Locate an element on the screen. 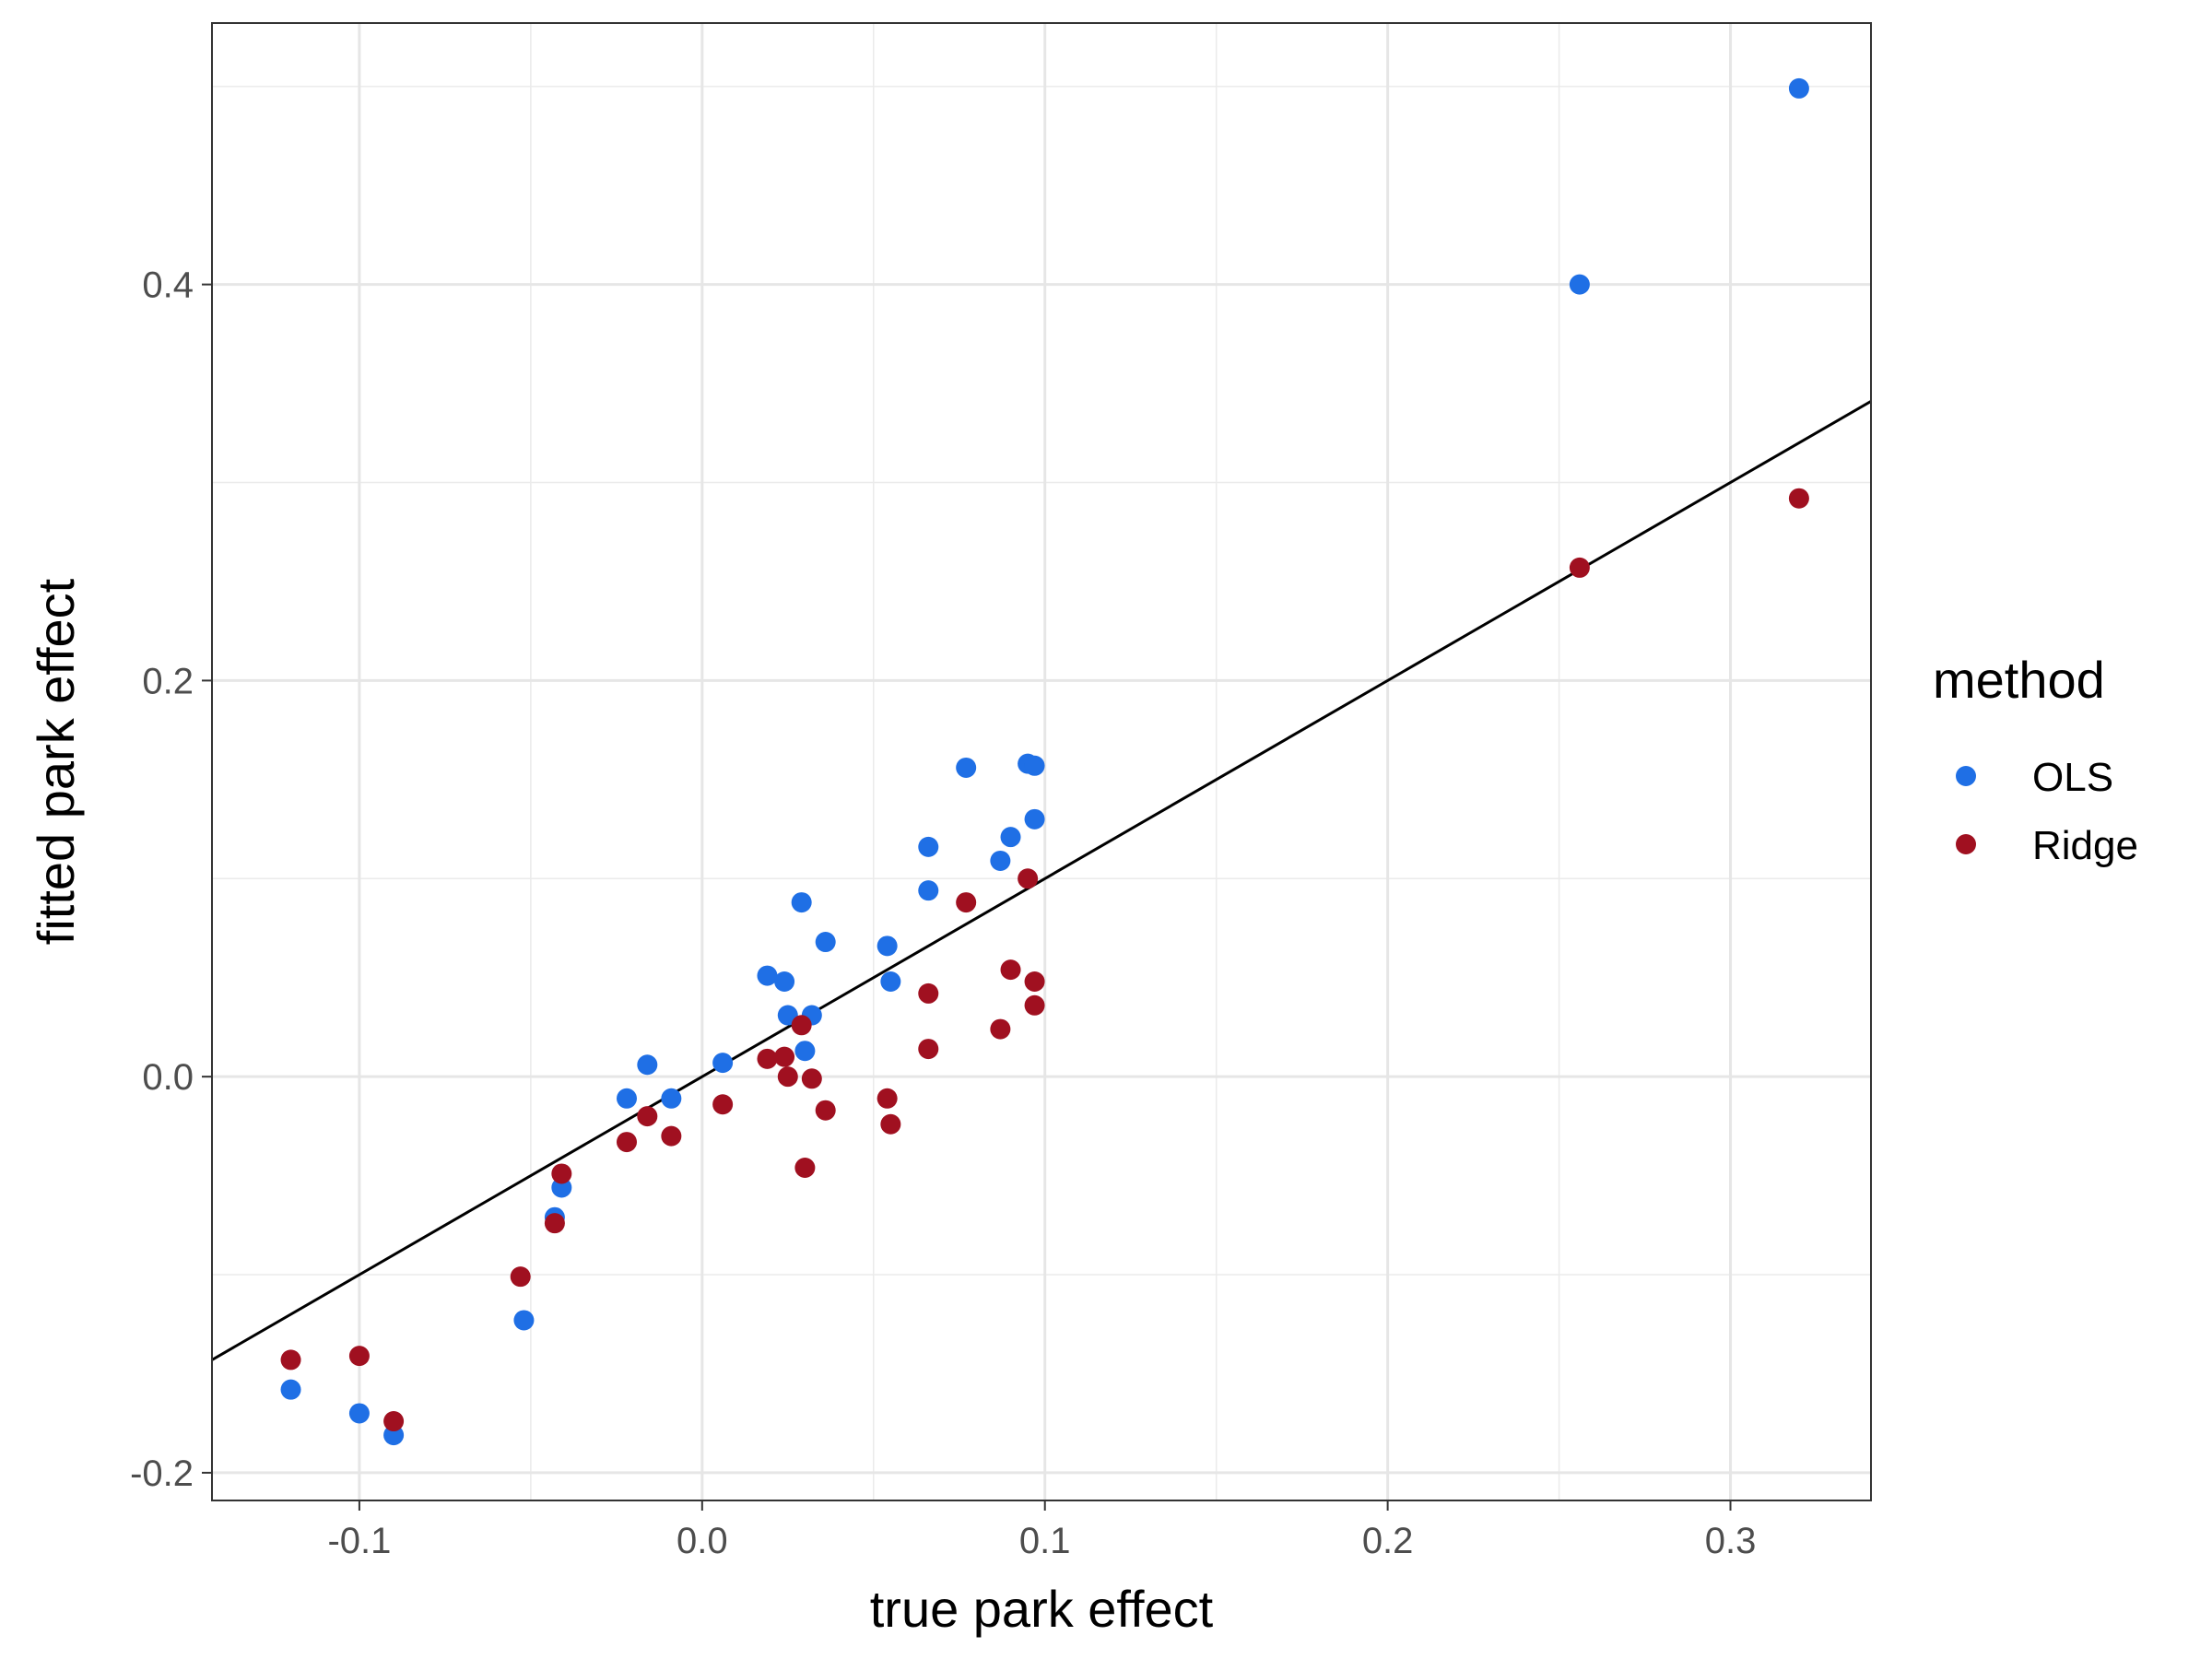  x-tick-label: 0.3 is located at coordinates (1731, 1541).